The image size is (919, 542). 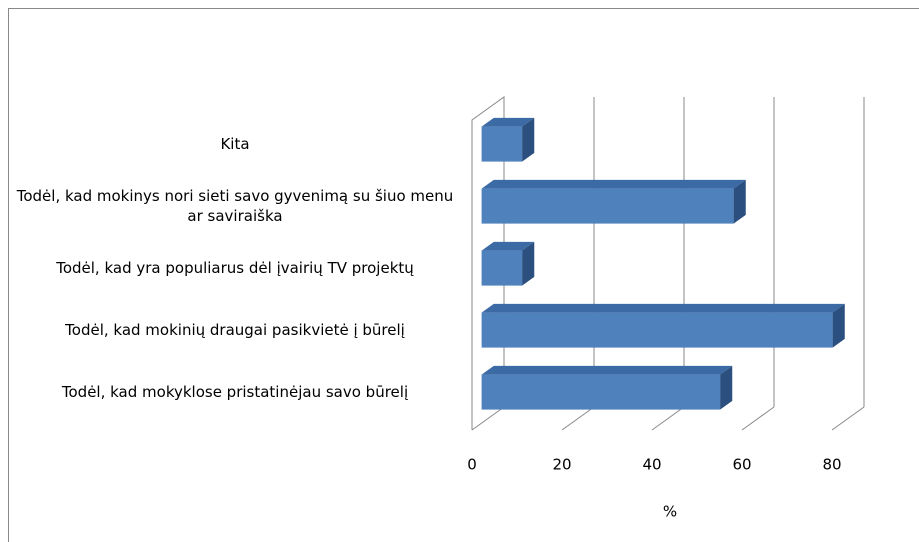 What do you see at coordinates (472, 465) in the screenshot?
I see `x-tick-label: 0` at bounding box center [472, 465].